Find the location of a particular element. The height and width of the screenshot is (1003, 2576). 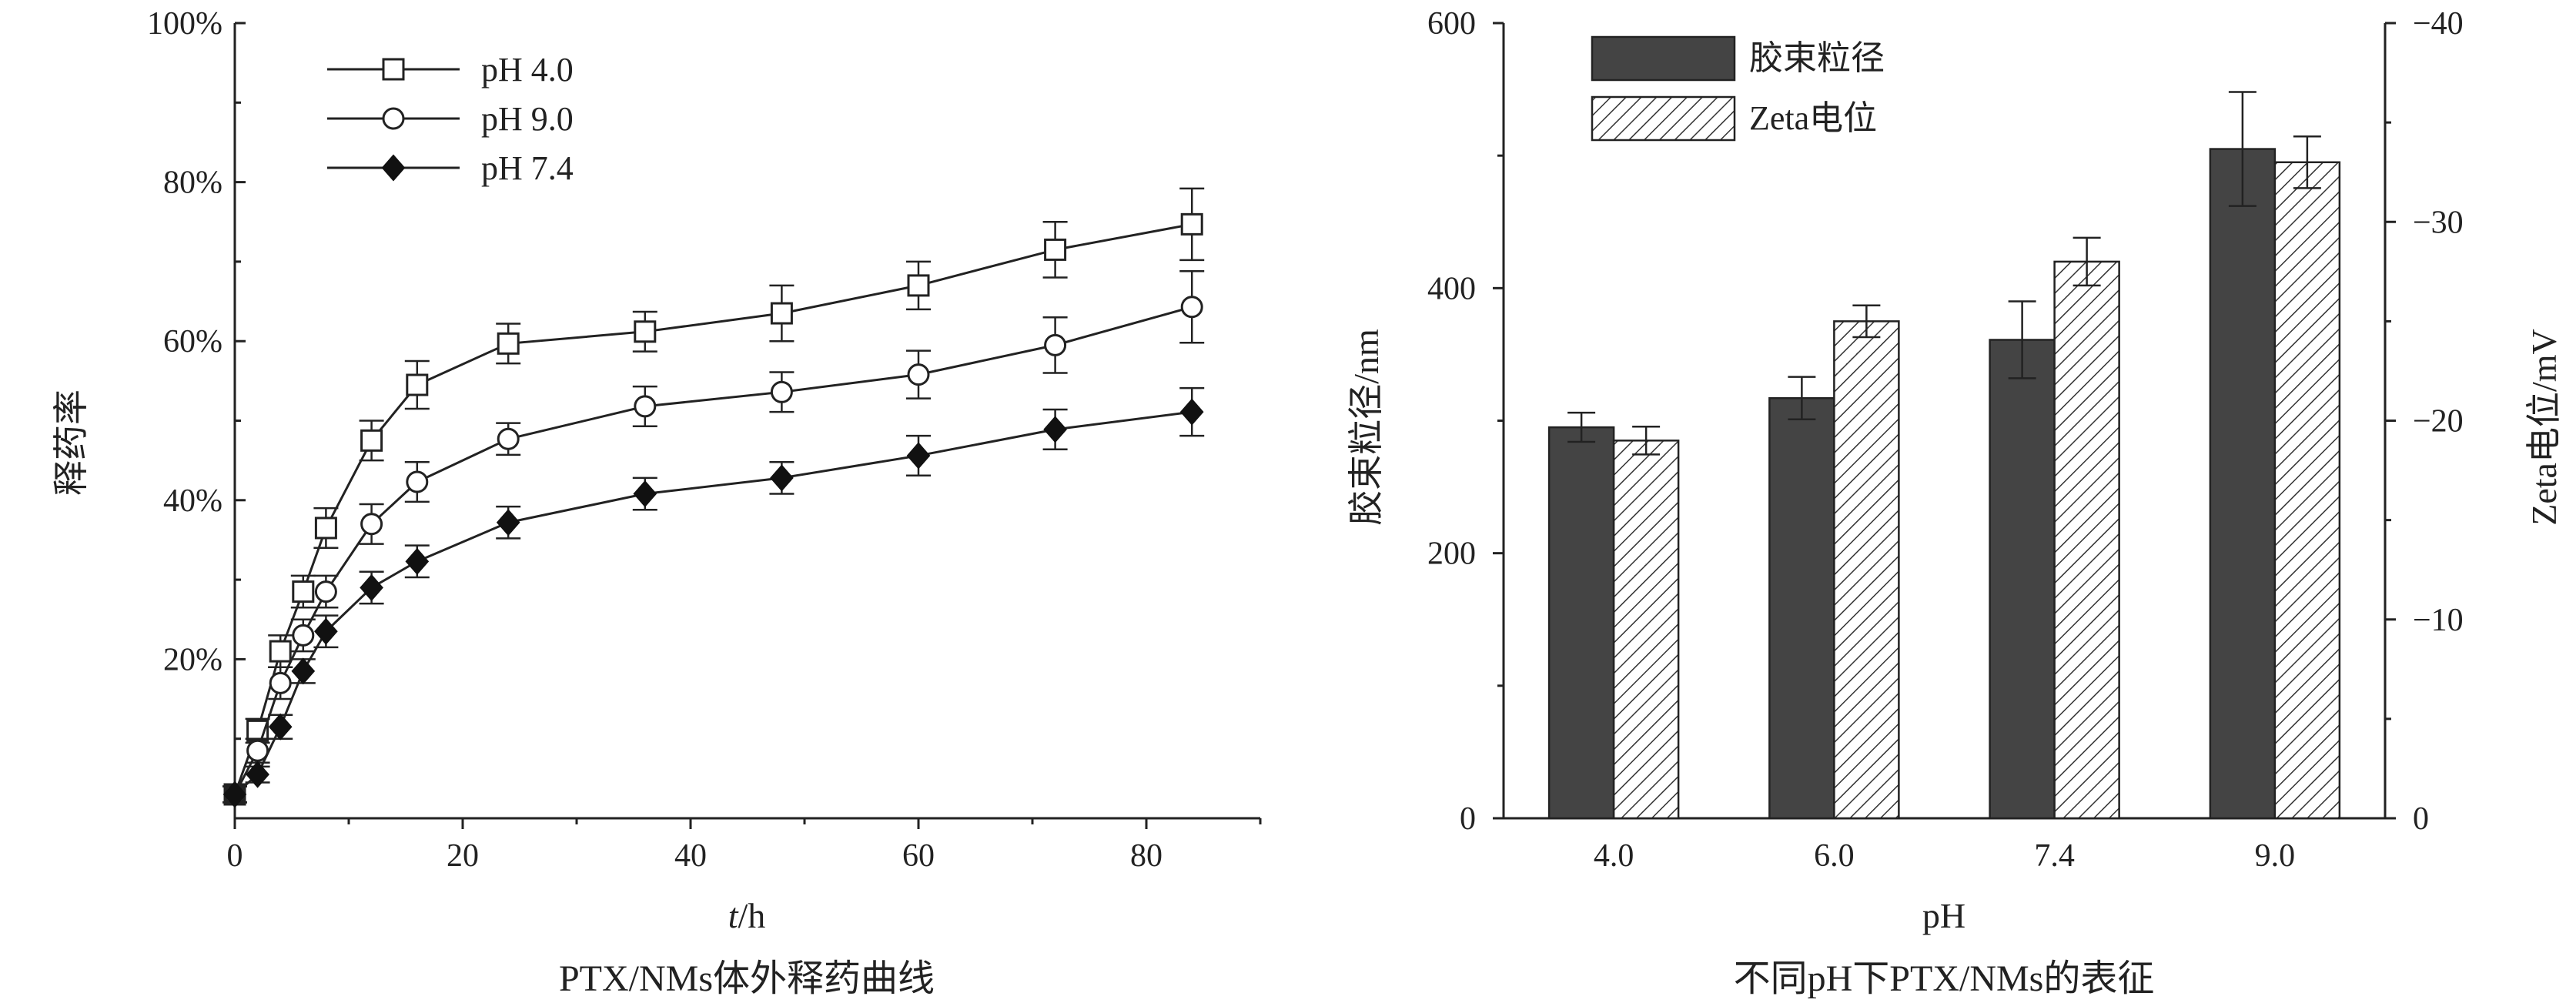

characterization-right-axis-label: Zeta电位/mV is located at coordinates (2544, 427).